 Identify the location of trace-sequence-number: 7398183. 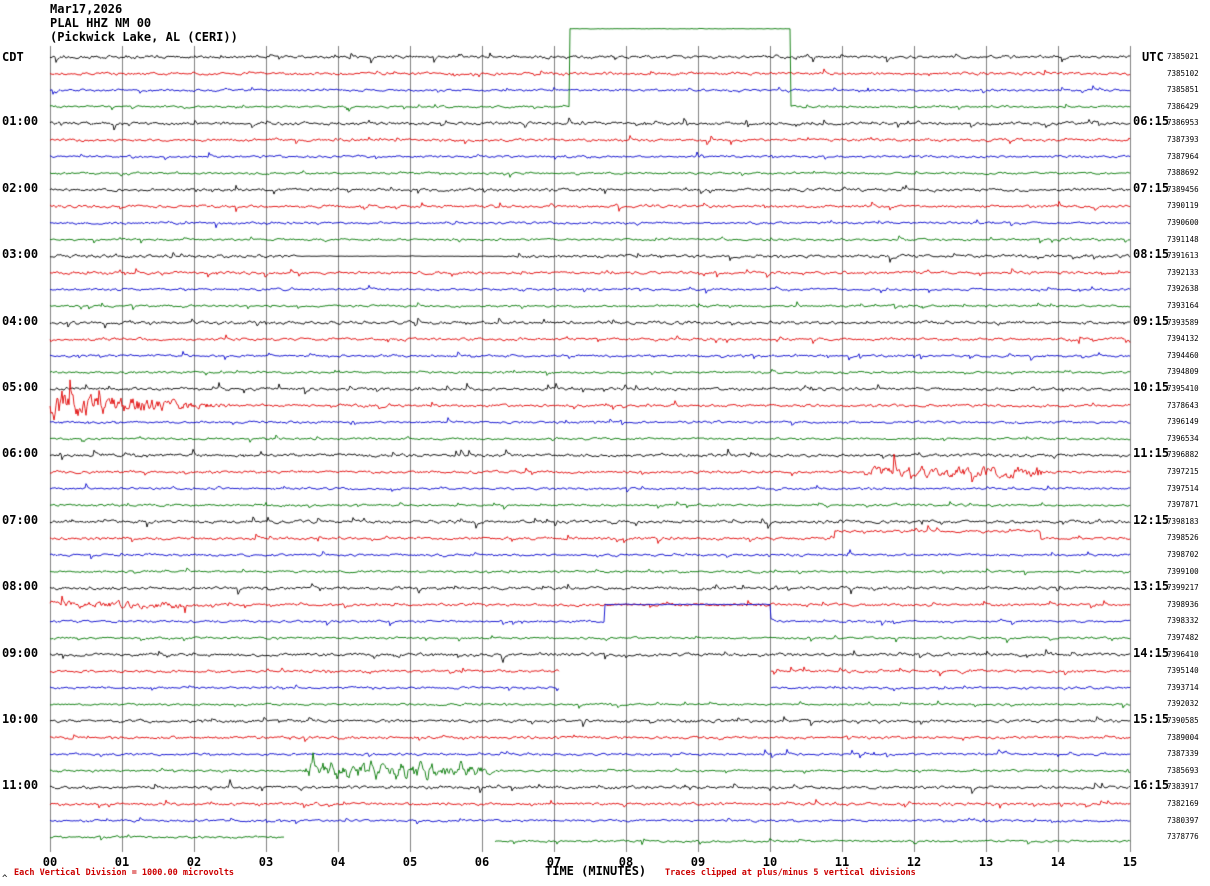
(1183, 521).